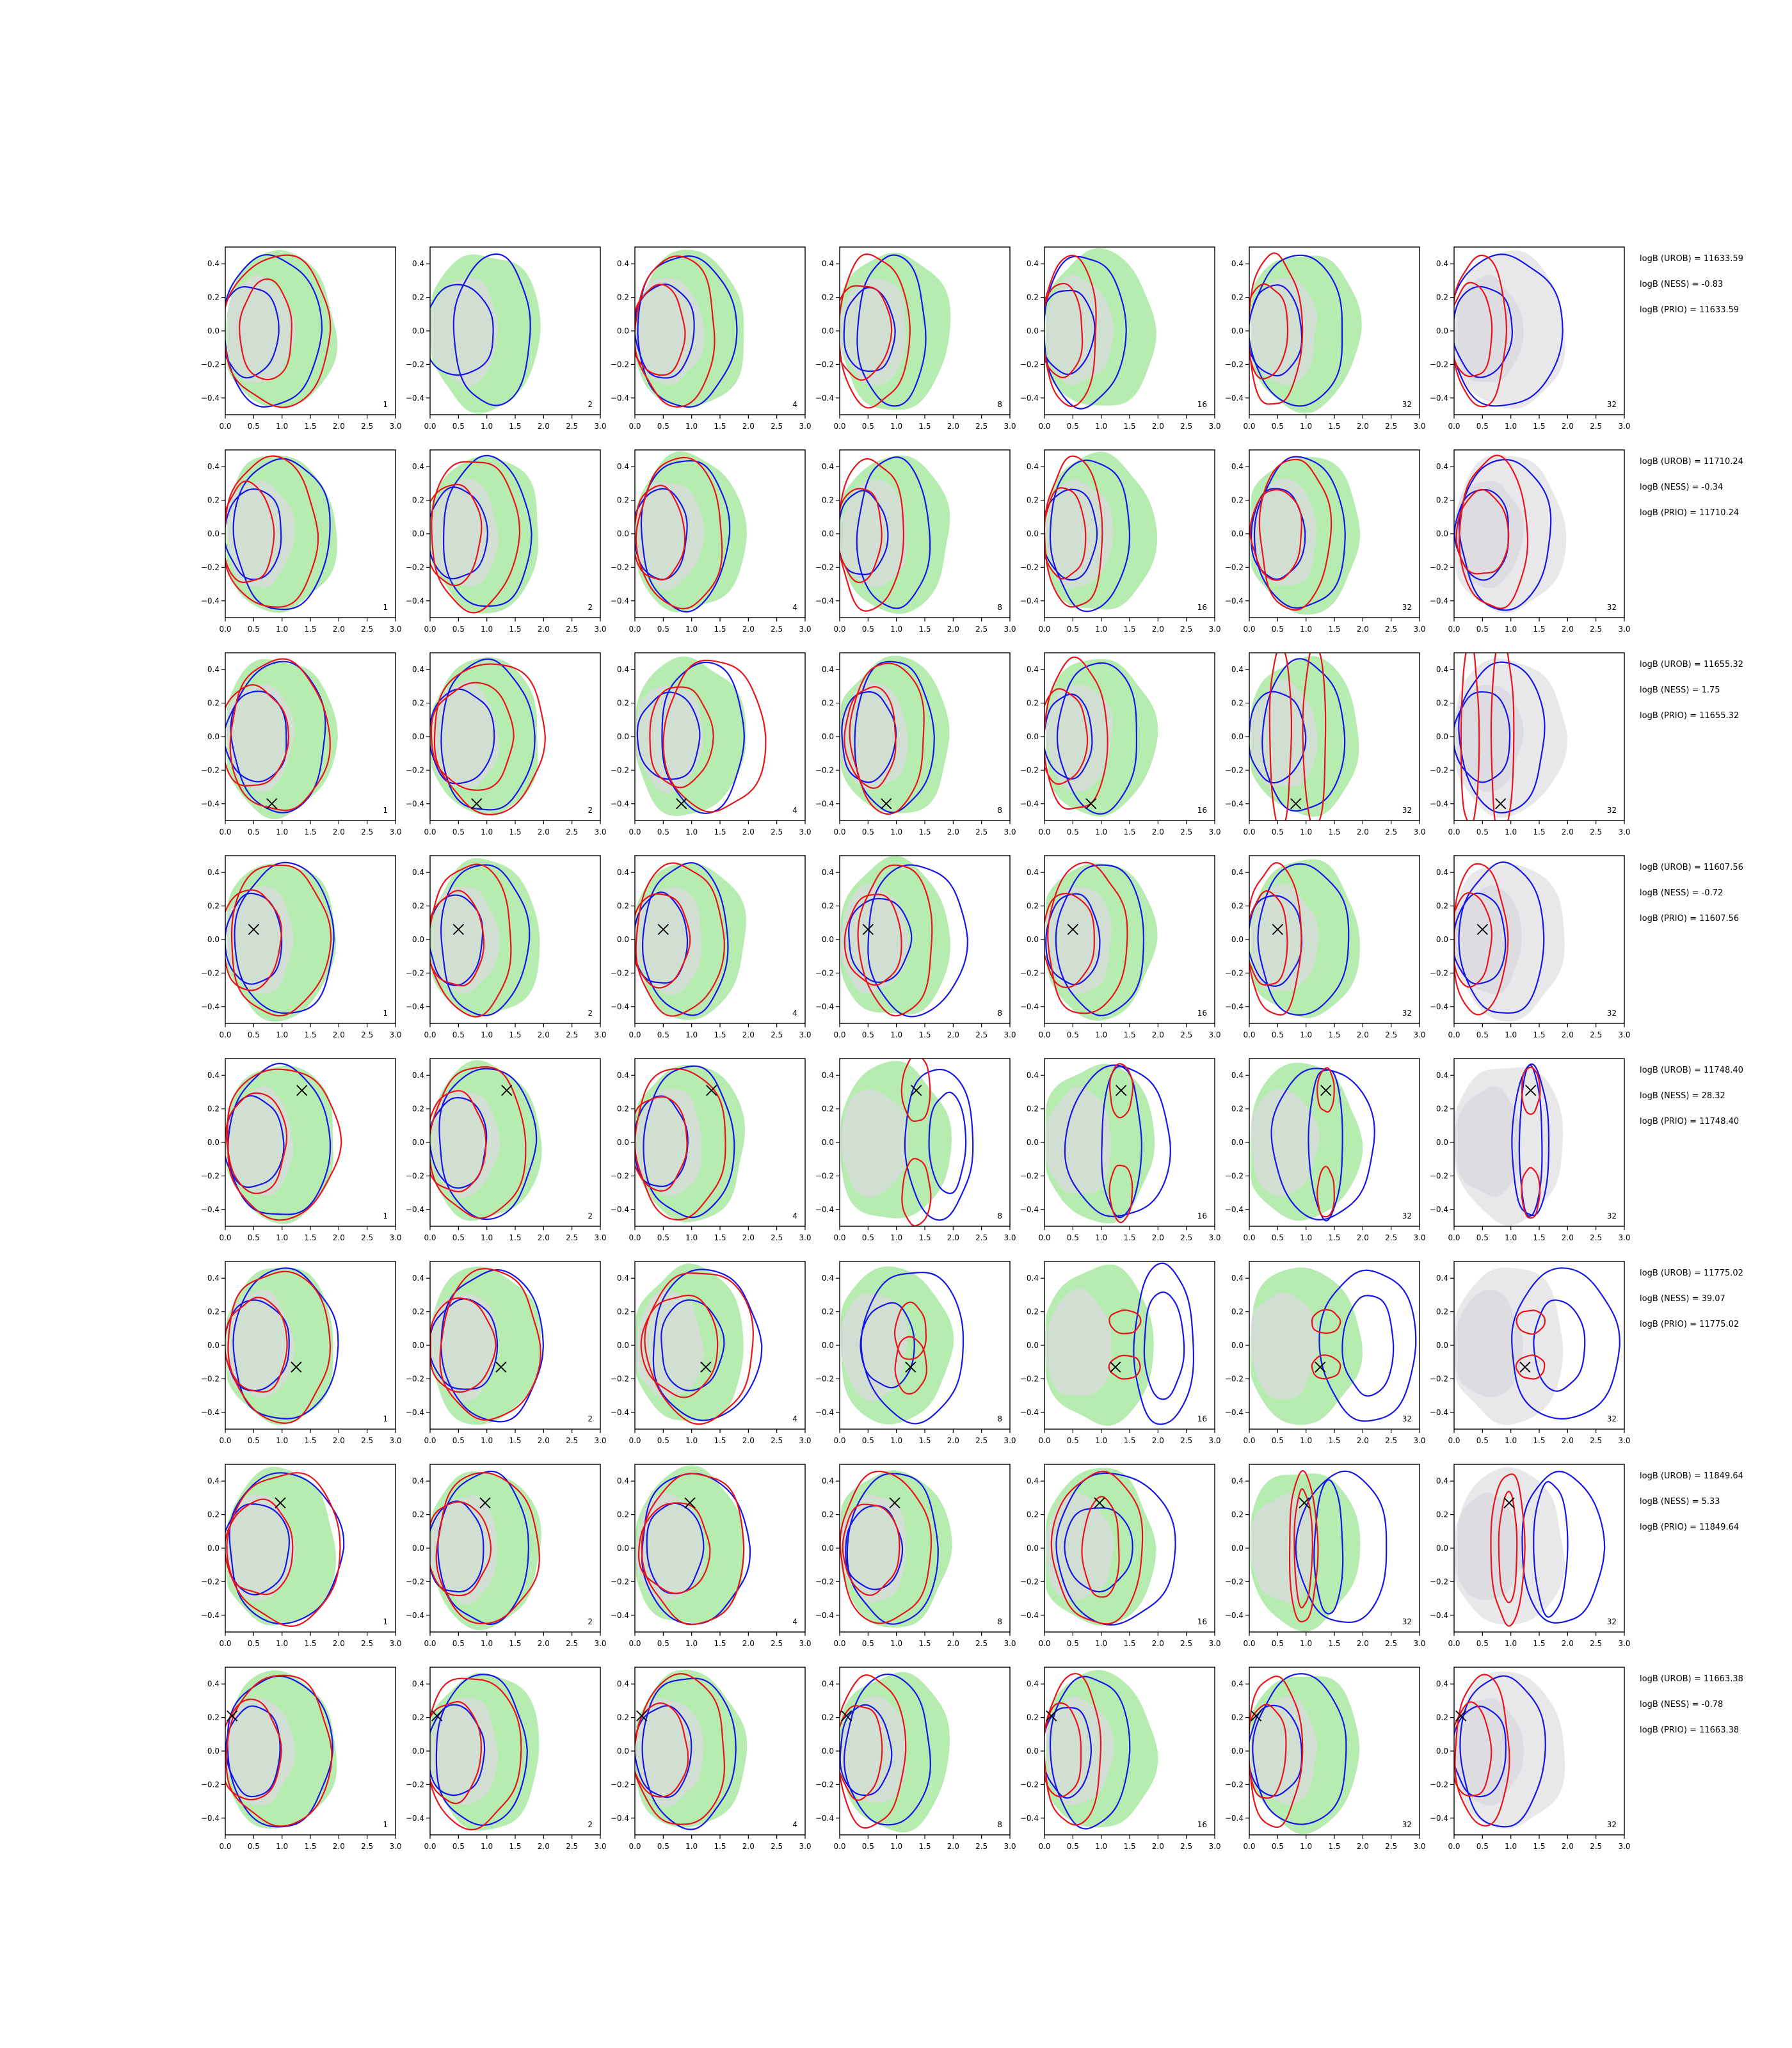 This screenshot has width=1792, height=2048. I want to click on subplot-r3-c7: 0.0 0.5 1.0 1.5 2.0 2.5 3.0 0.4 0.2 0.0 −0.2 −0.4 32, so click(1530, 744).